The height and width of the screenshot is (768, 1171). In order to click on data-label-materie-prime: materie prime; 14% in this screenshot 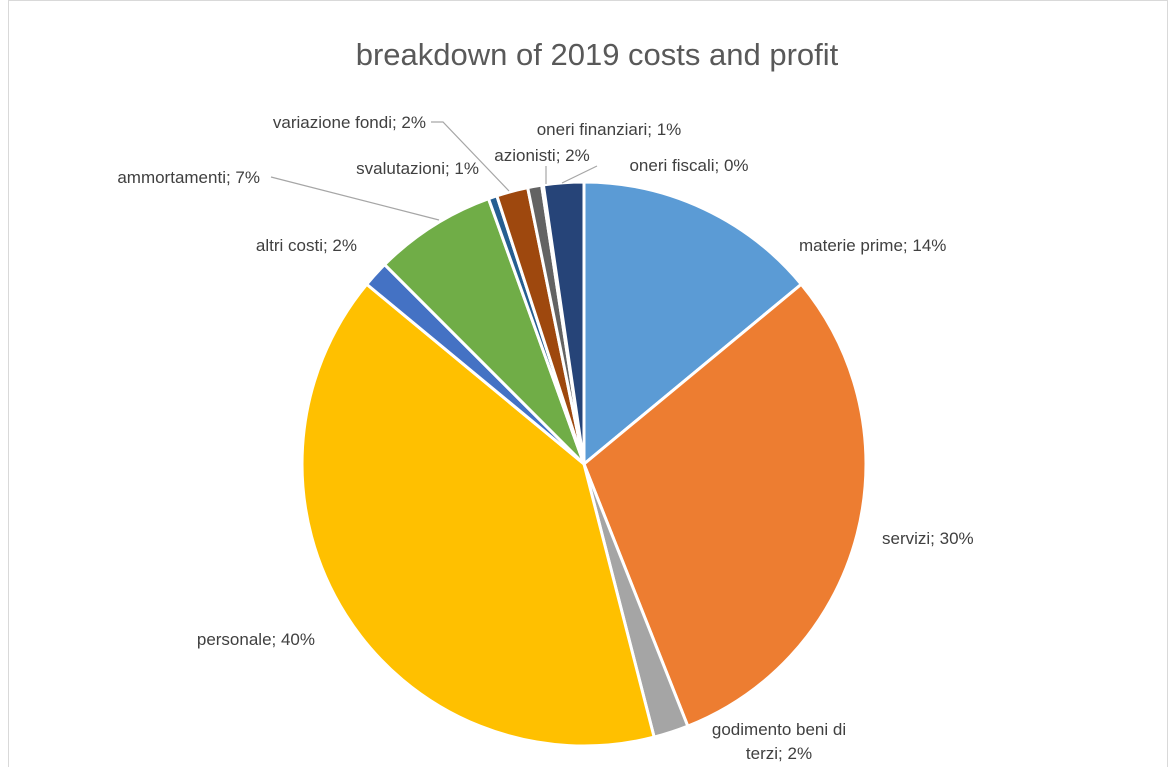, I will do `click(872, 245)`.